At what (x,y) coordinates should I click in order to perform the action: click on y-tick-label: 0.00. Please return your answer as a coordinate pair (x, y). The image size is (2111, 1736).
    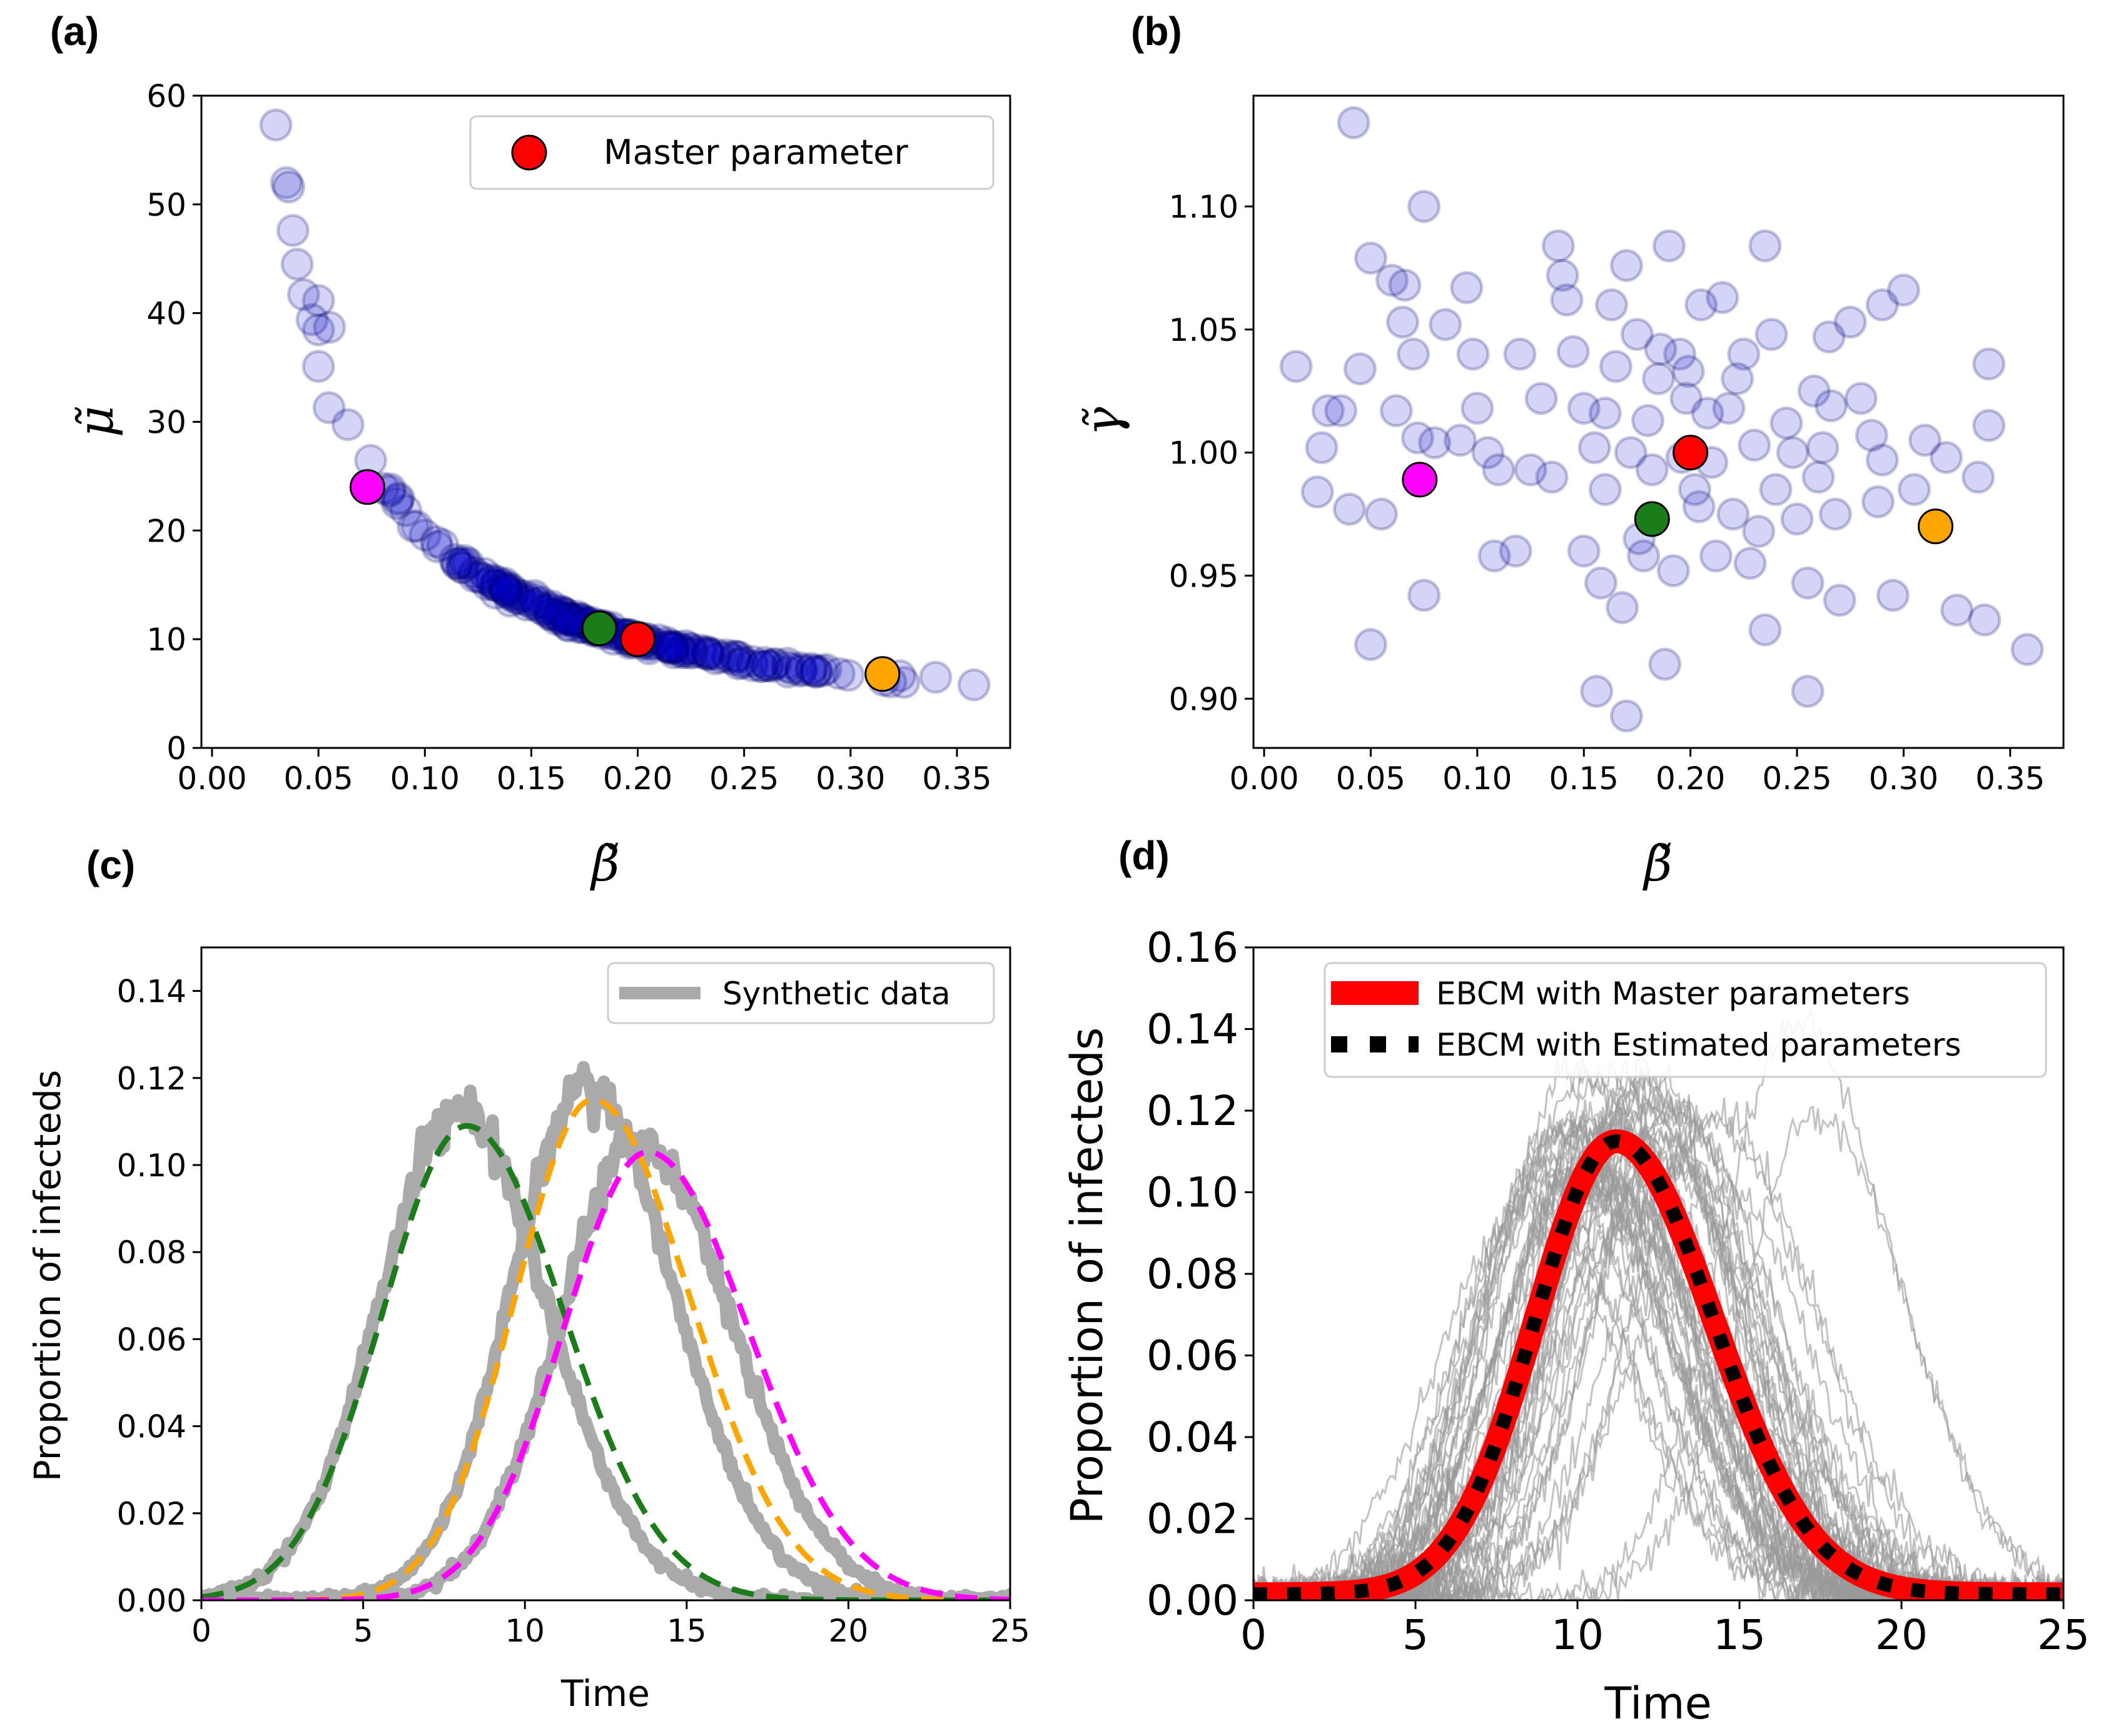
    Looking at the image, I should click on (151, 1601).